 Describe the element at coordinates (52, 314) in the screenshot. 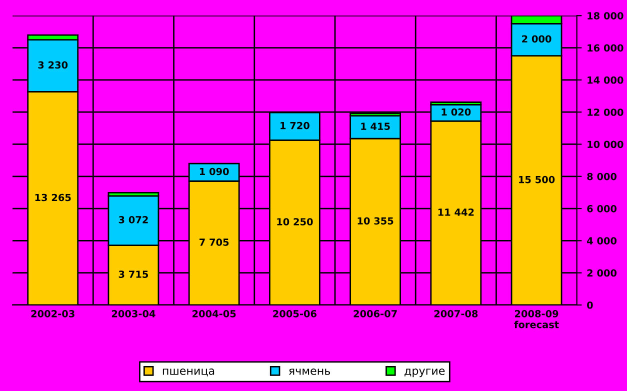

I see `x-tick-label: 2002-03` at that location.